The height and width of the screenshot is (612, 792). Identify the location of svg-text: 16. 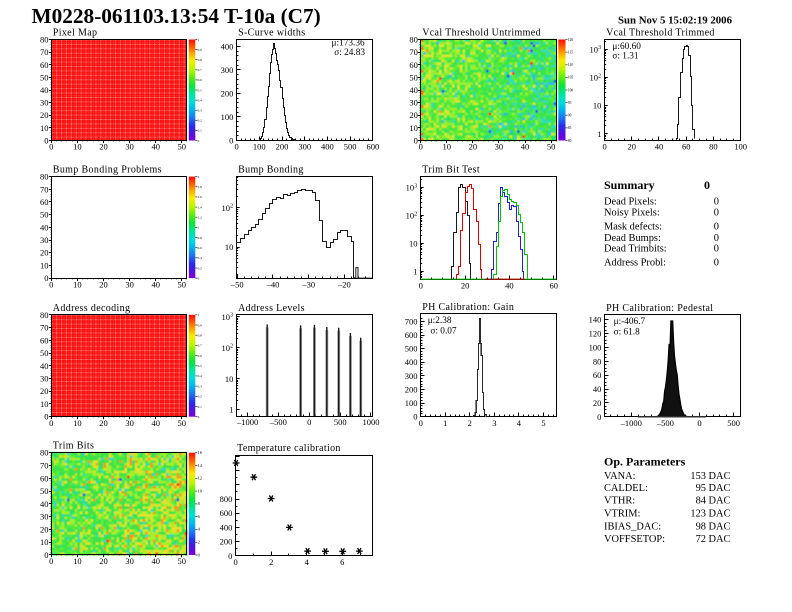
(200, 452).